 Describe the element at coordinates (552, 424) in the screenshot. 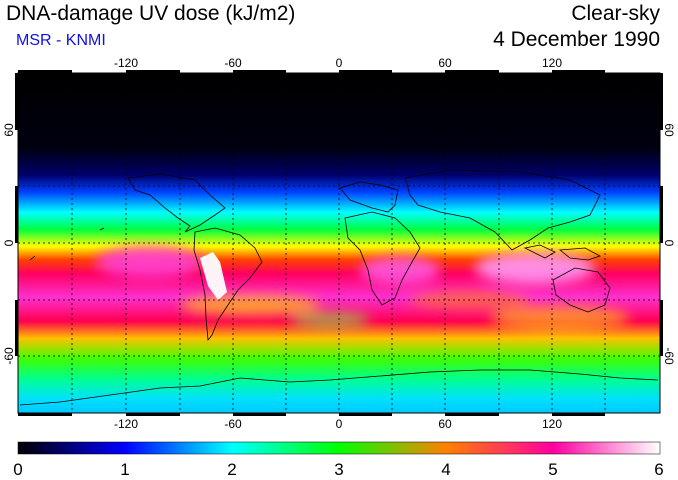

I see `lon-tick-bottom: 120` at that location.